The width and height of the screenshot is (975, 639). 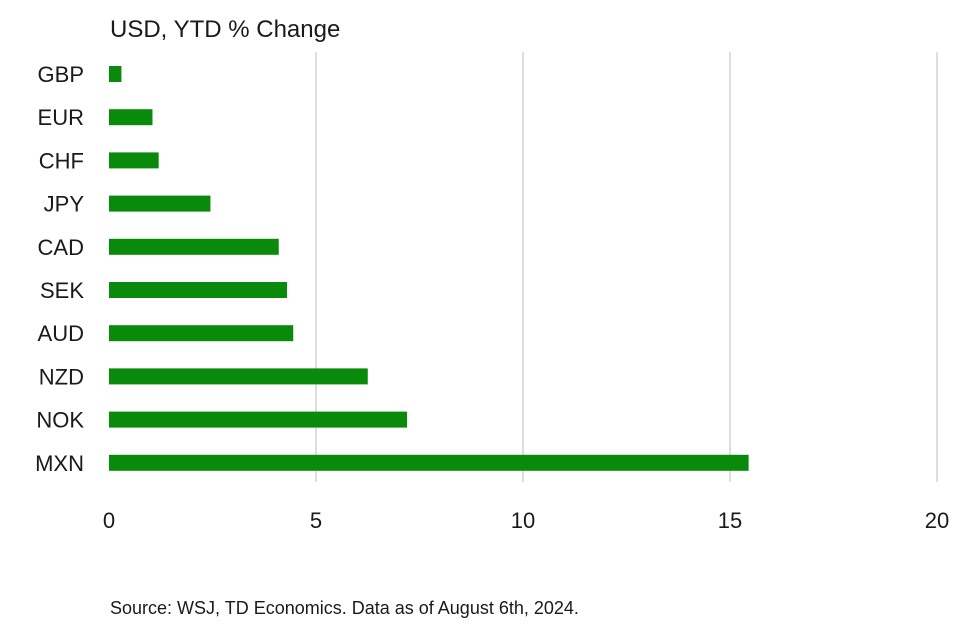 What do you see at coordinates (59, 269) in the screenshot?
I see `category-labels: GBP EUR CHF JPY CAD SEK AUD NZD NOK MXN` at bounding box center [59, 269].